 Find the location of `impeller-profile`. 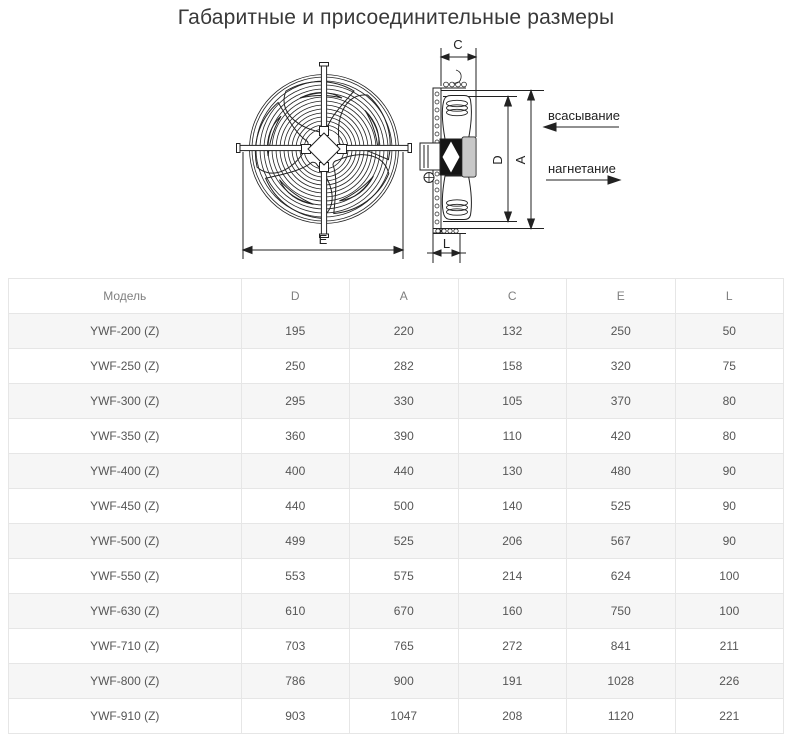

impeller-profile is located at coordinates (456, 157).